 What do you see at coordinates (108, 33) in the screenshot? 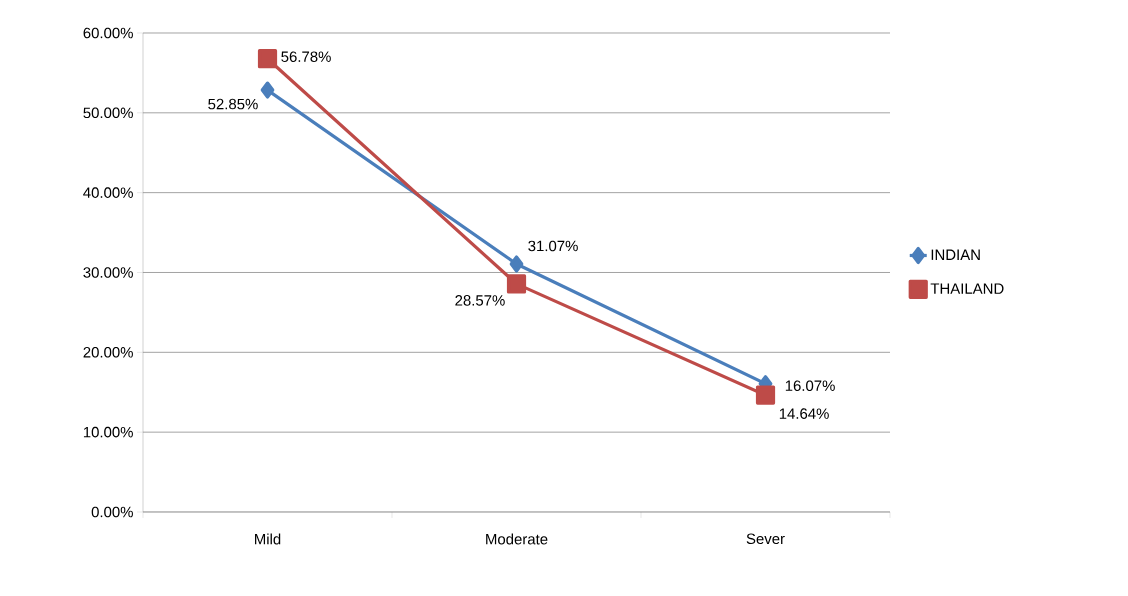
I see `y-tick-label: 60.00%` at bounding box center [108, 33].